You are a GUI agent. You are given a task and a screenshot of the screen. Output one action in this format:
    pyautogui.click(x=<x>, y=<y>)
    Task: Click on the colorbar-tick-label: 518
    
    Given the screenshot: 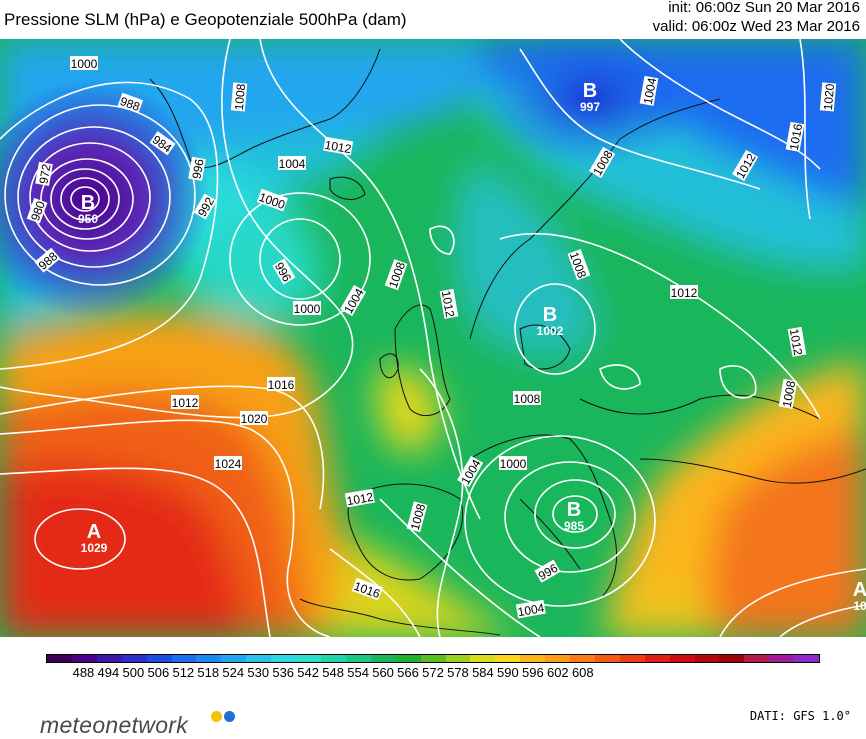 What is the action you would take?
    pyautogui.click(x=208, y=672)
    